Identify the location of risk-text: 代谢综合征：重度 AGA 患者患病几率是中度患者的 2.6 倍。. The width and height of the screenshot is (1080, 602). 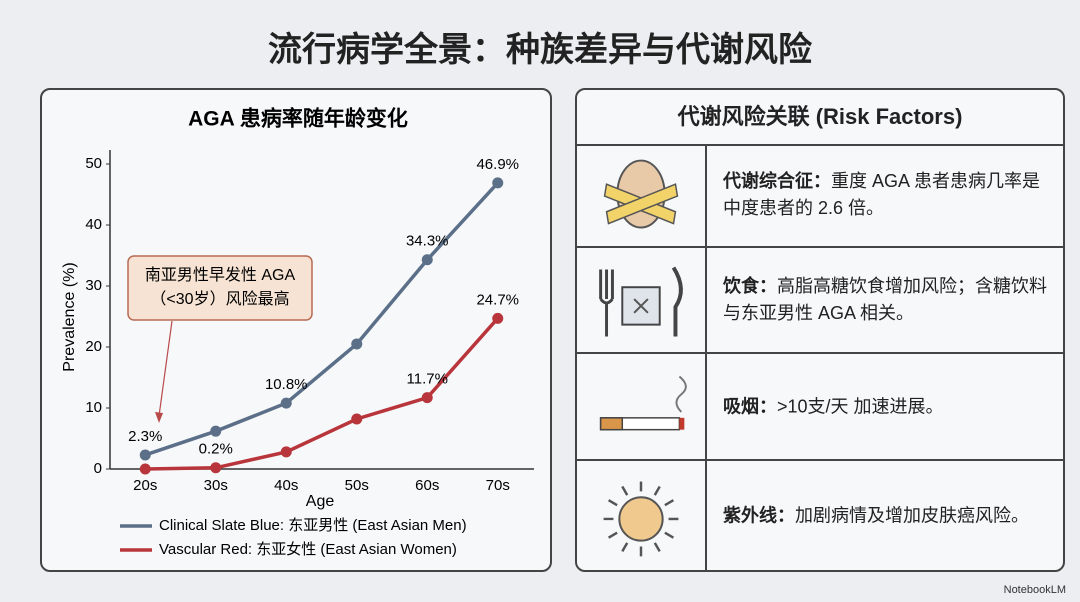
(886, 195).